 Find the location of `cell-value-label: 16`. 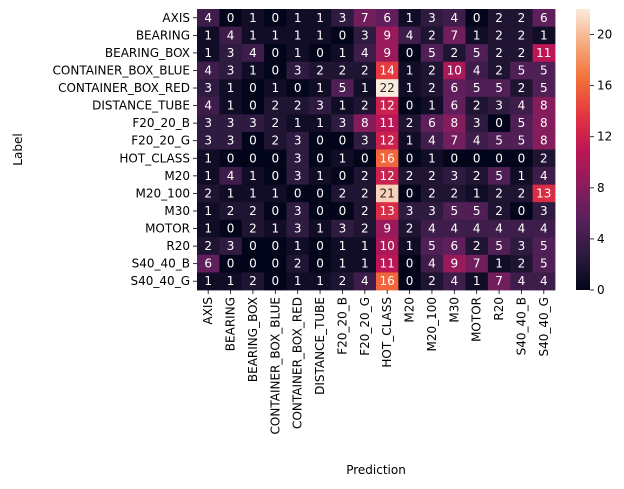

cell-value-label: 16 is located at coordinates (387, 158).